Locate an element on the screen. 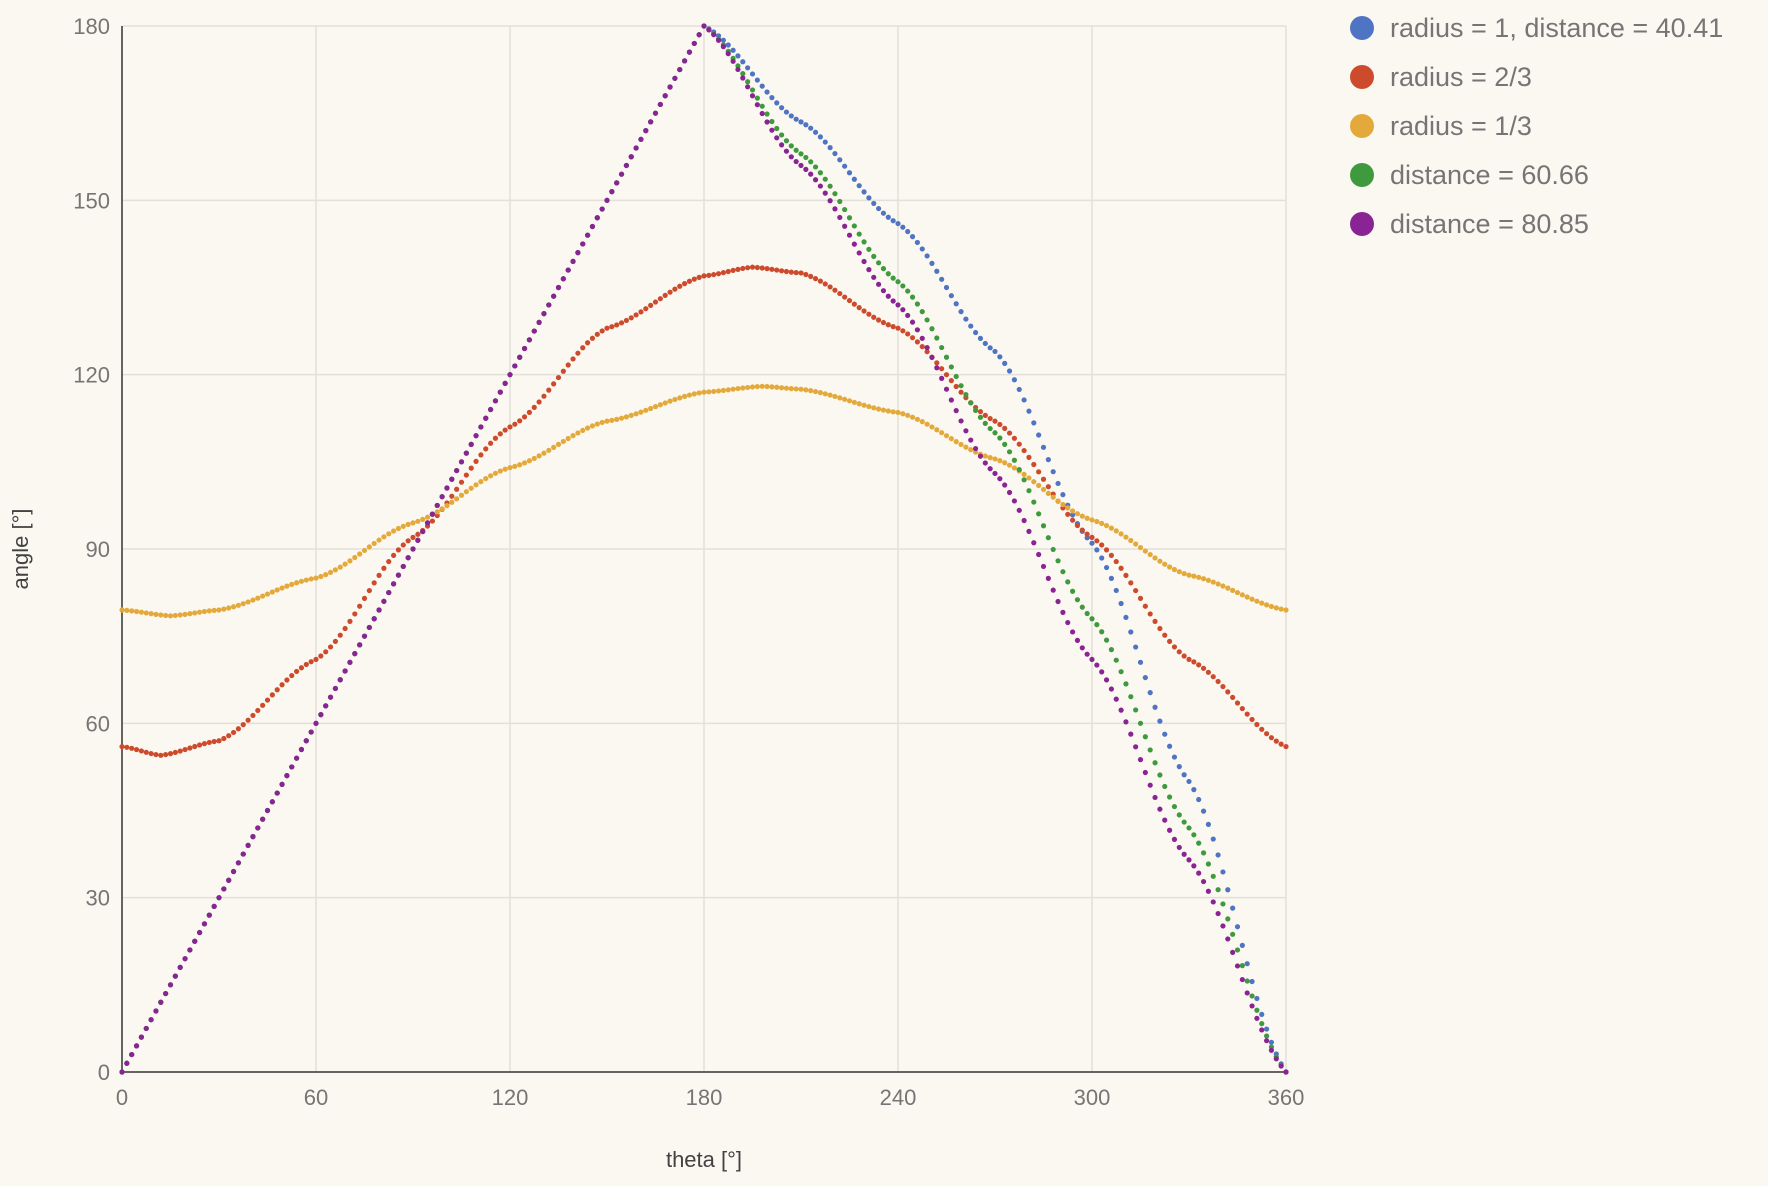 The width and height of the screenshot is (1768, 1186). legend-marker is located at coordinates (1362, 28).